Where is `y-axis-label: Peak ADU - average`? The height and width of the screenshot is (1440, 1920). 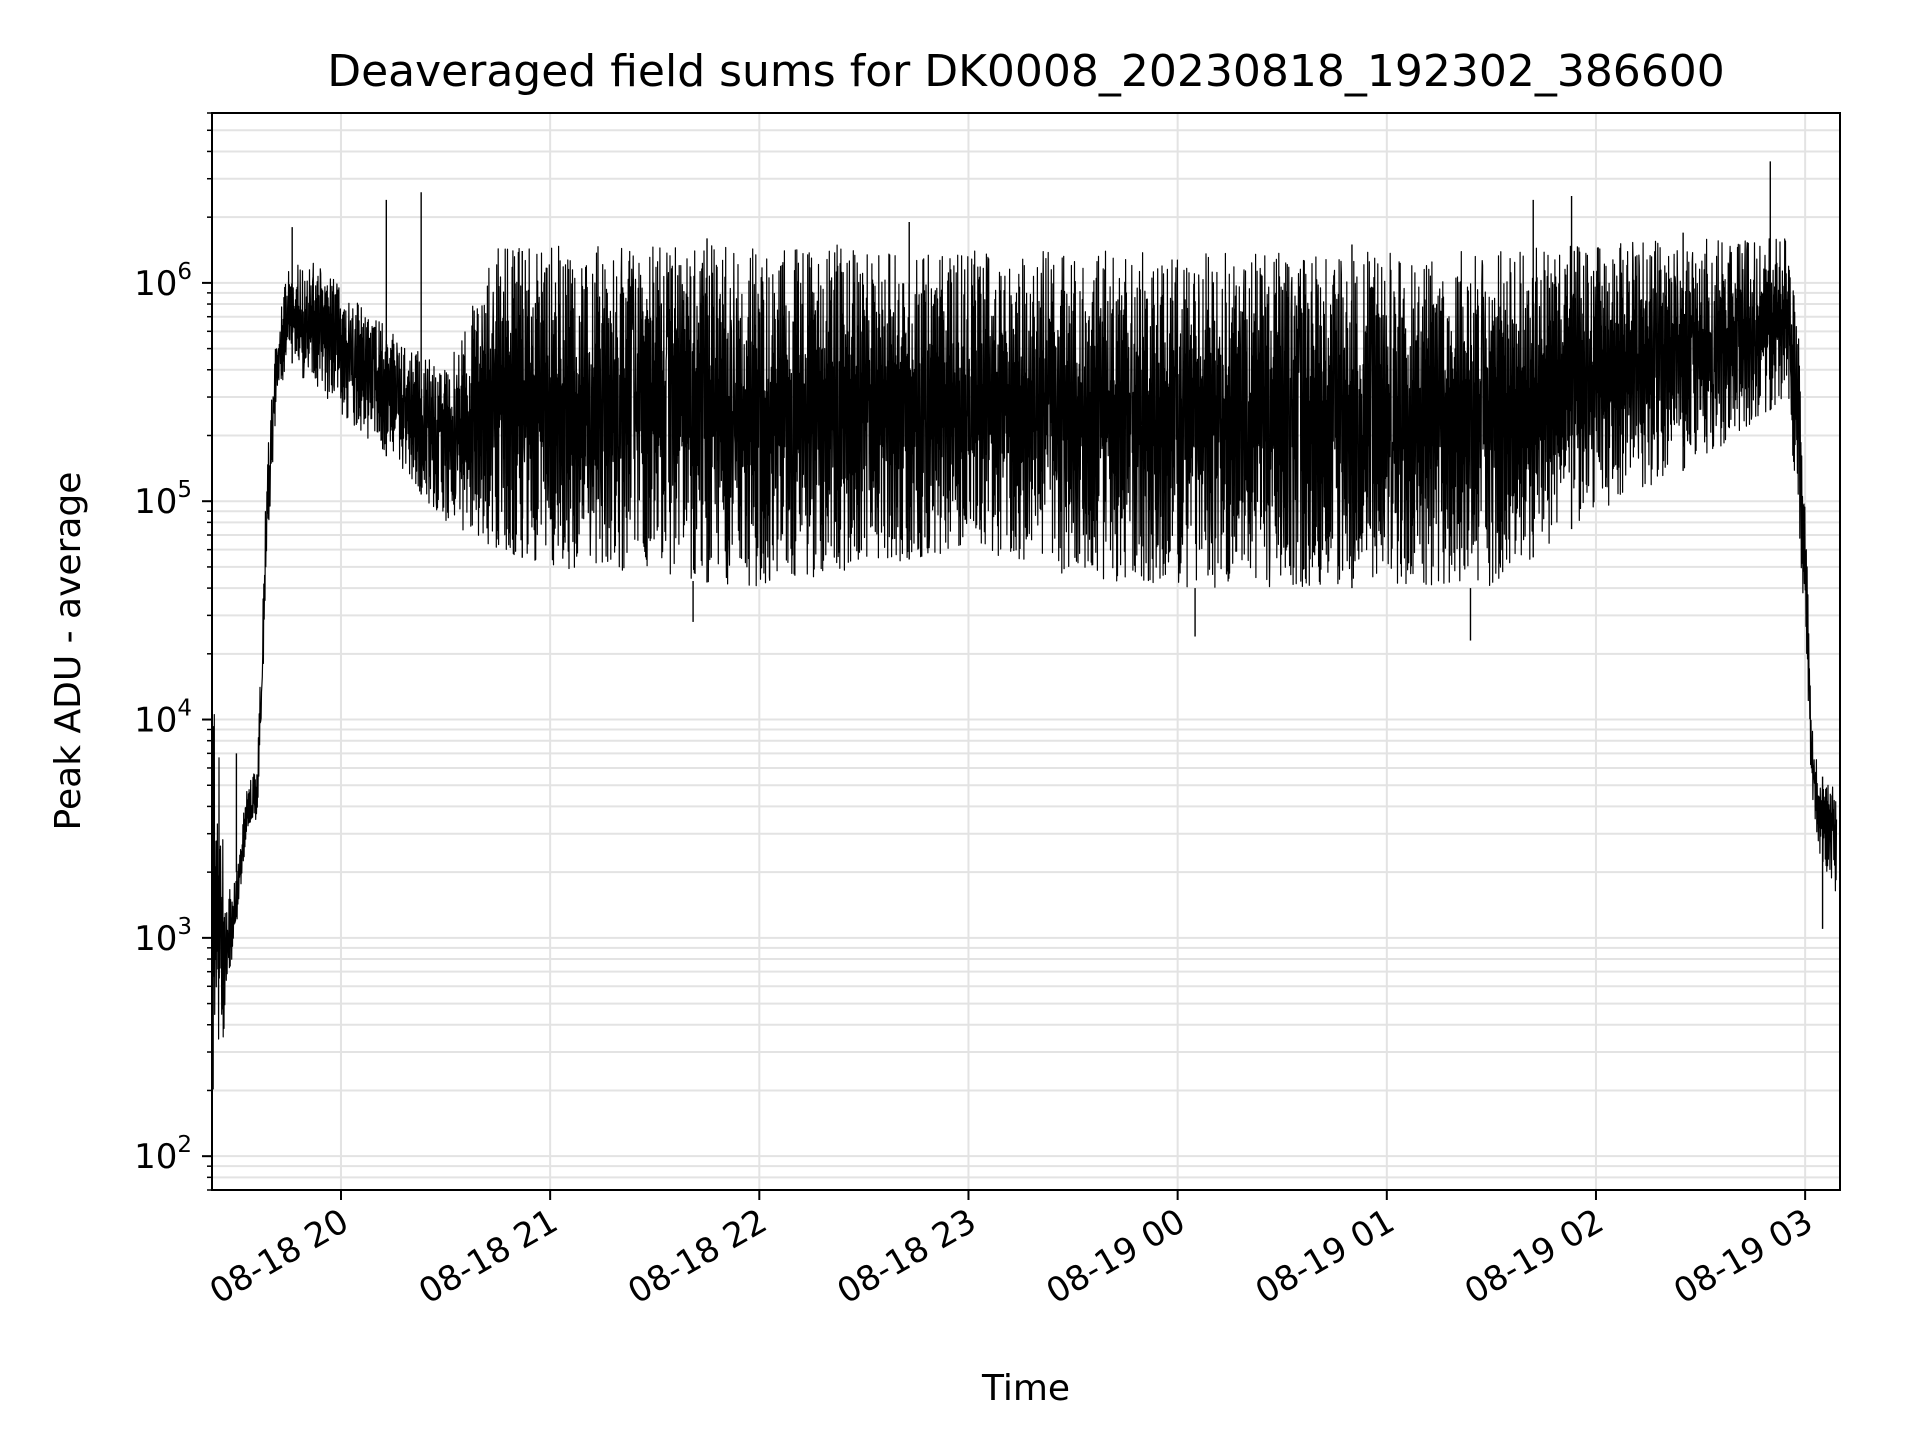 y-axis-label: Peak ADU - average is located at coordinates (68, 651).